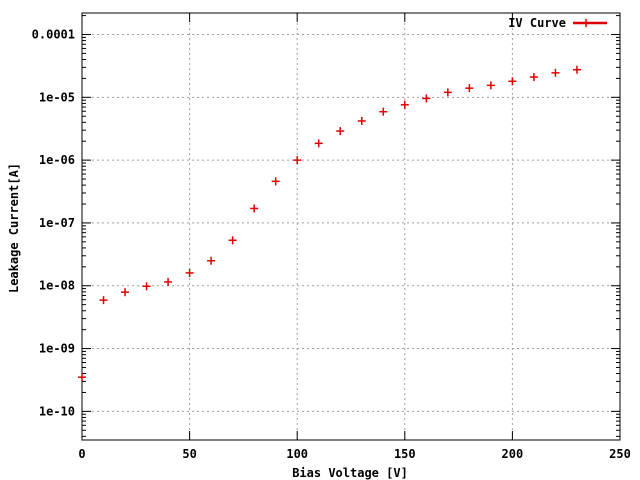  I want to click on legend: IV Curve, so click(557, 23).